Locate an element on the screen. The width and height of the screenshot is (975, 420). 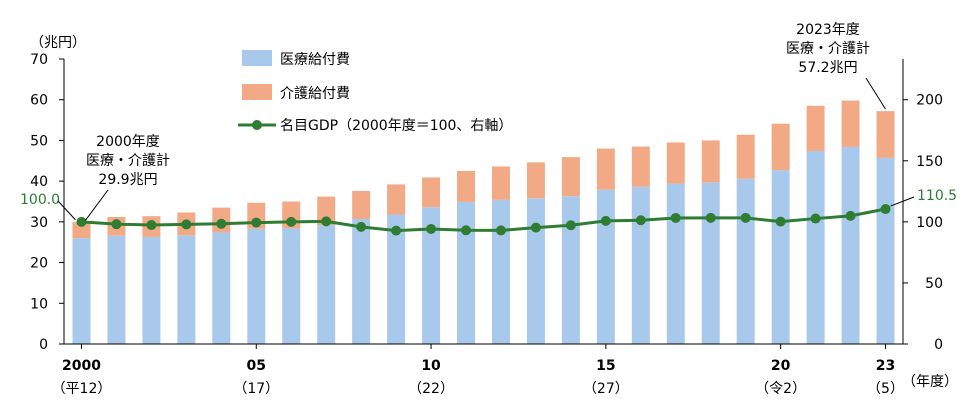
bar-care-2012 is located at coordinates (500, 183).